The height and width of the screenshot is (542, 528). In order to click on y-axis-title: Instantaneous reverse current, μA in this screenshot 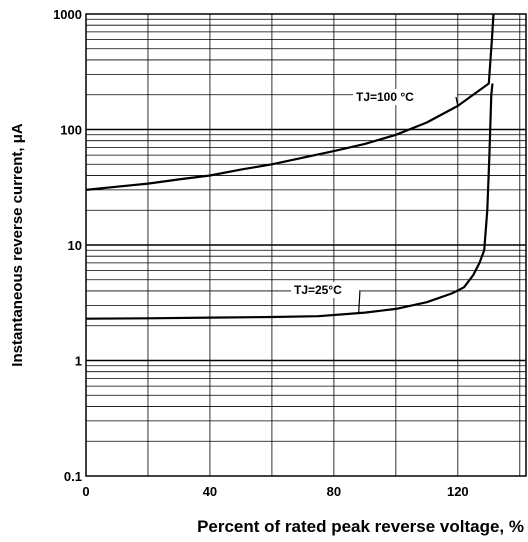, I will do `click(17, 245)`.